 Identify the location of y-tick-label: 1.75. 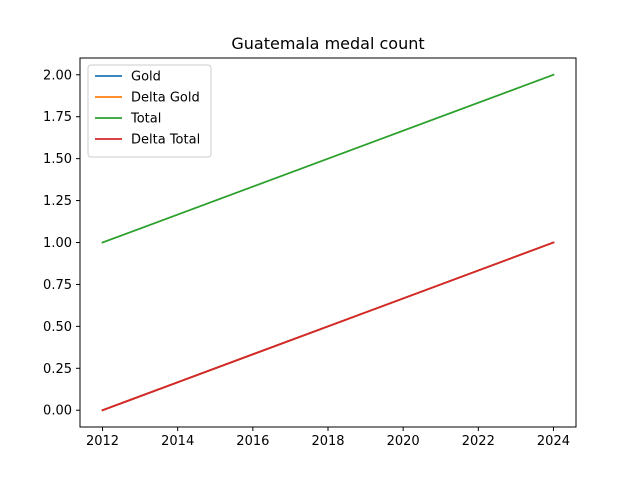
(57, 117).